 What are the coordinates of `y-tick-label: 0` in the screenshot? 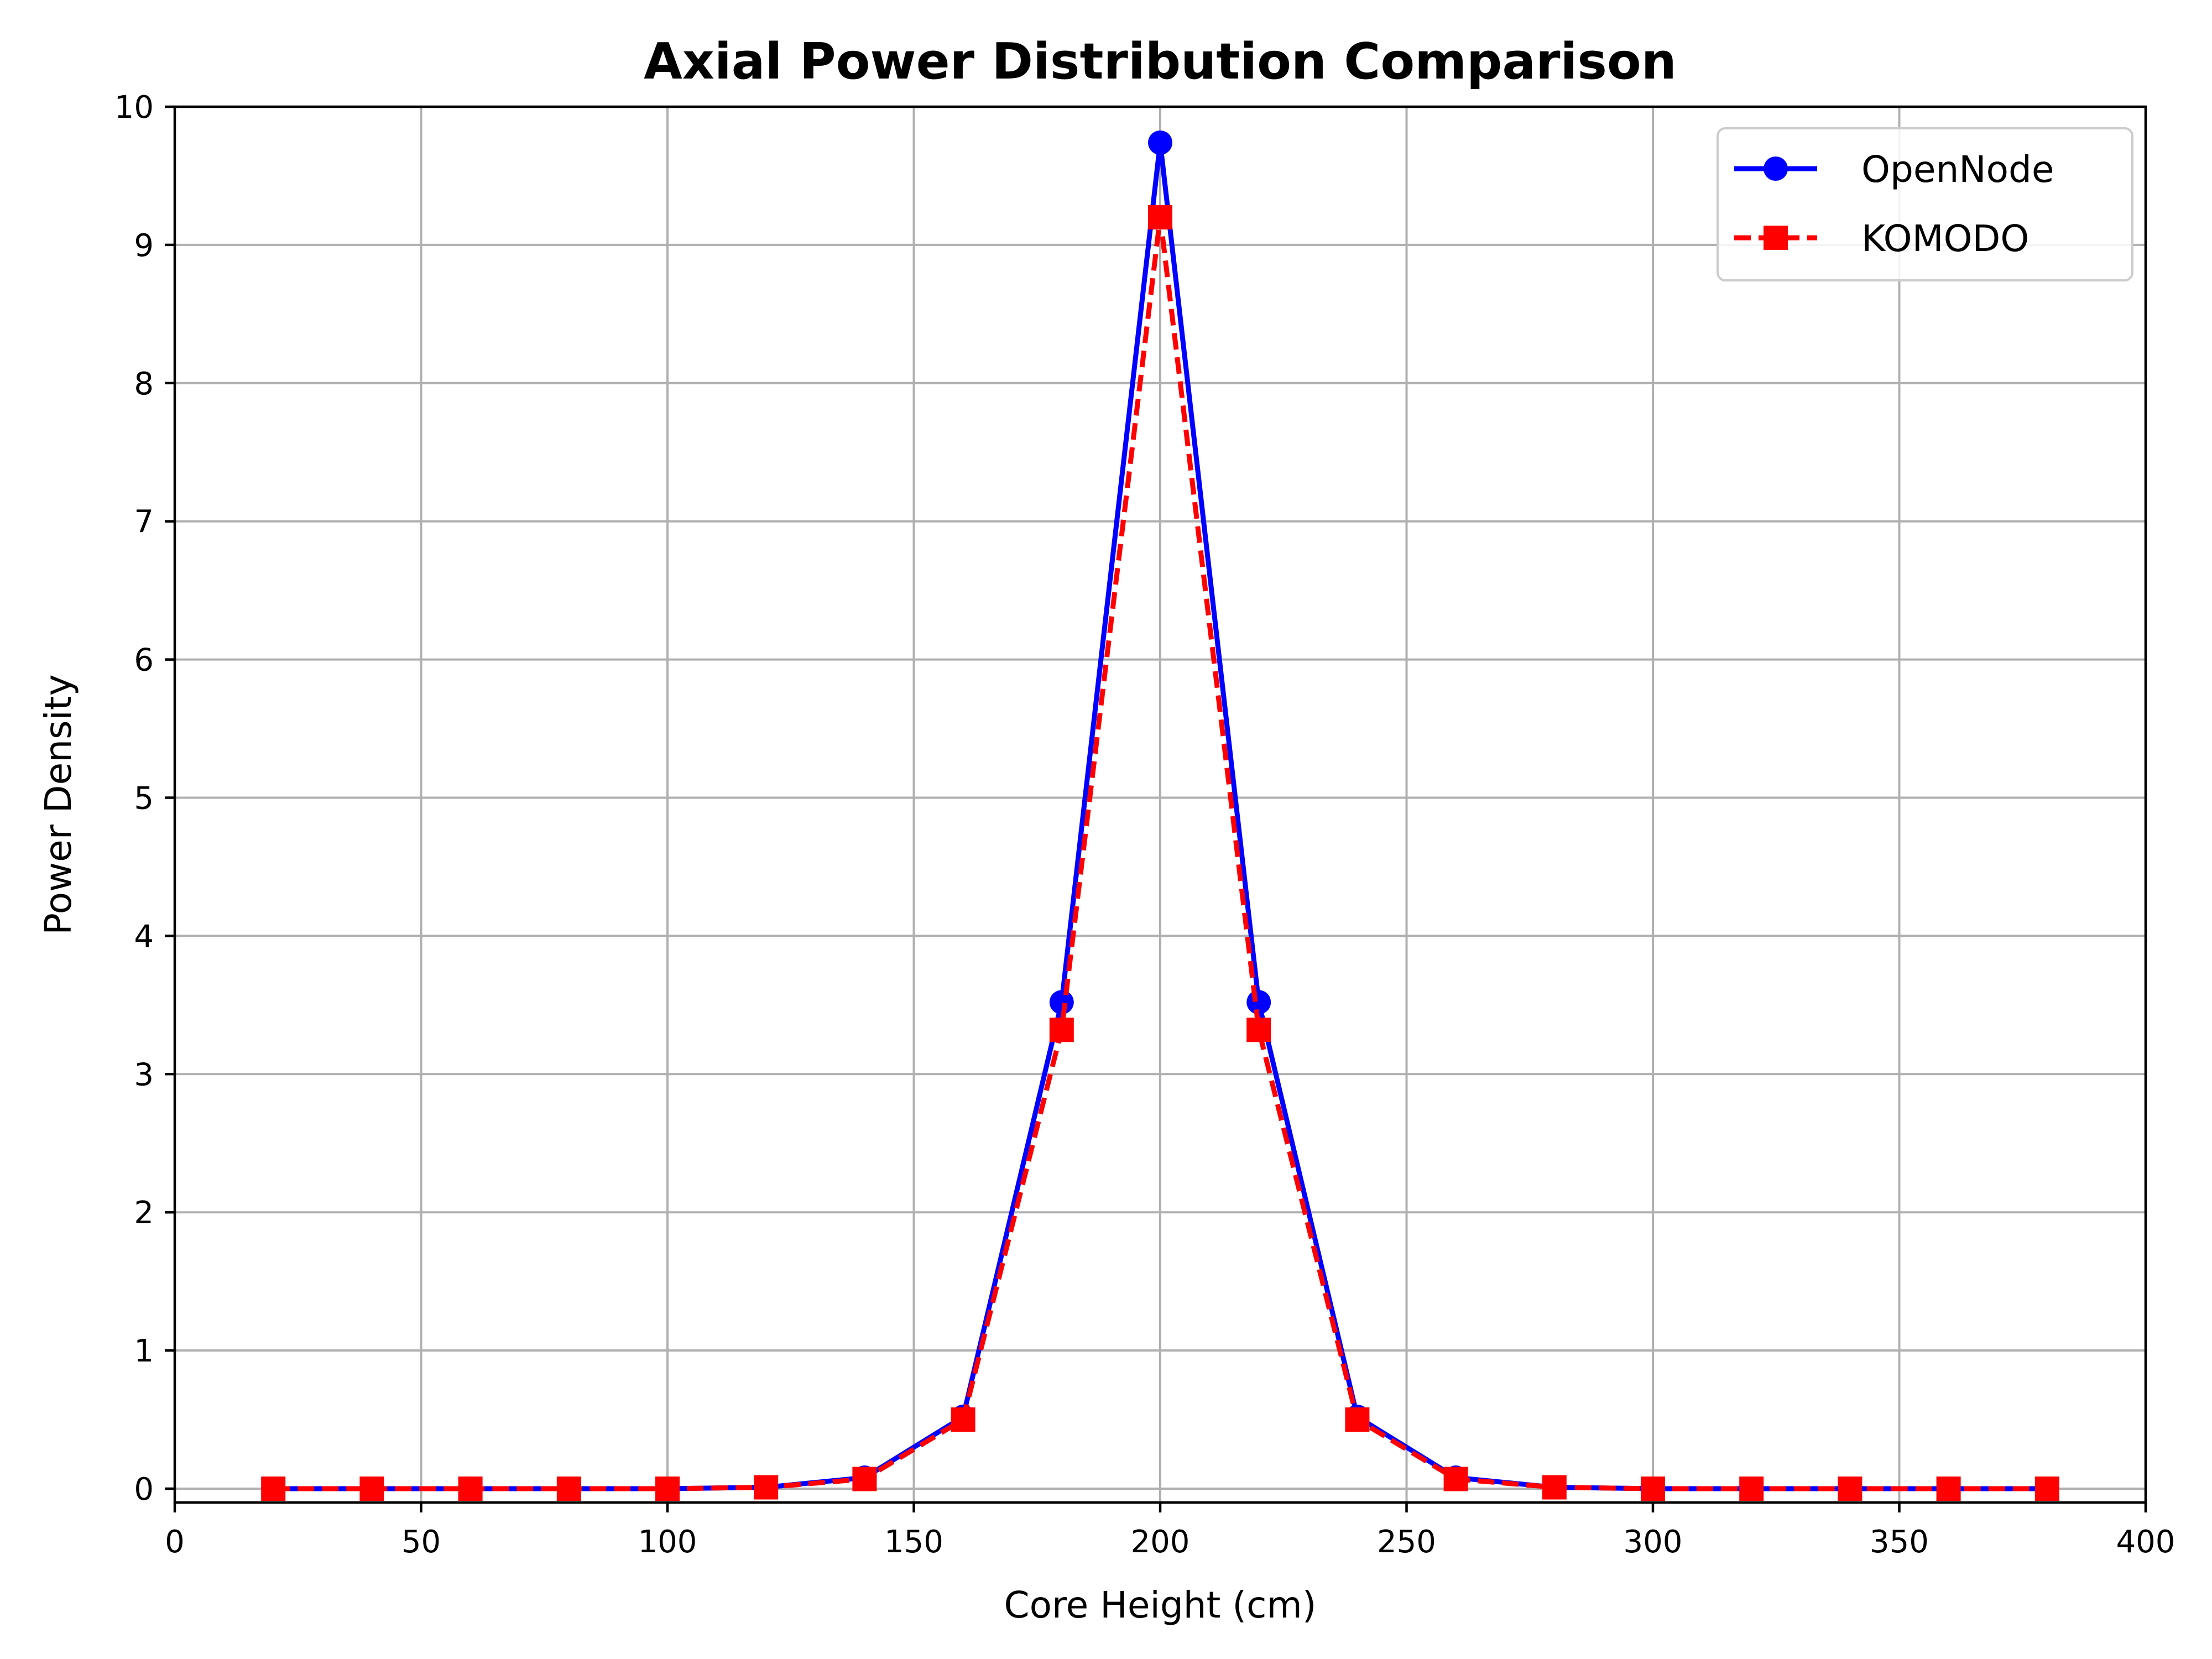 It's located at (144, 1490).